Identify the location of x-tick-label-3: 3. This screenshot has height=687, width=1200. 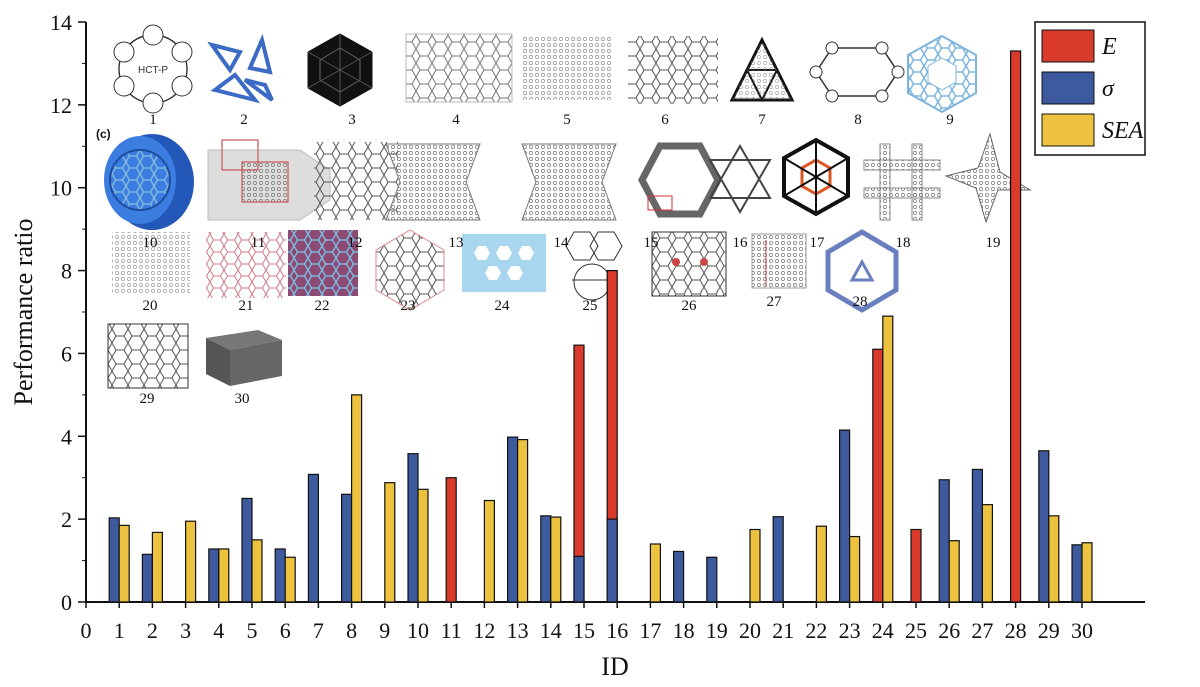
(185, 630).